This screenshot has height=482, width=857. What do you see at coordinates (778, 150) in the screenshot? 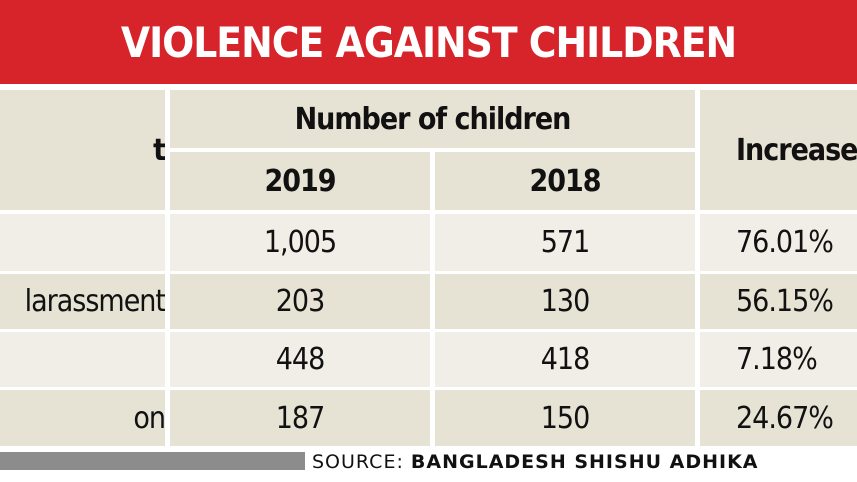
I see `increase-header: Increase` at bounding box center [778, 150].